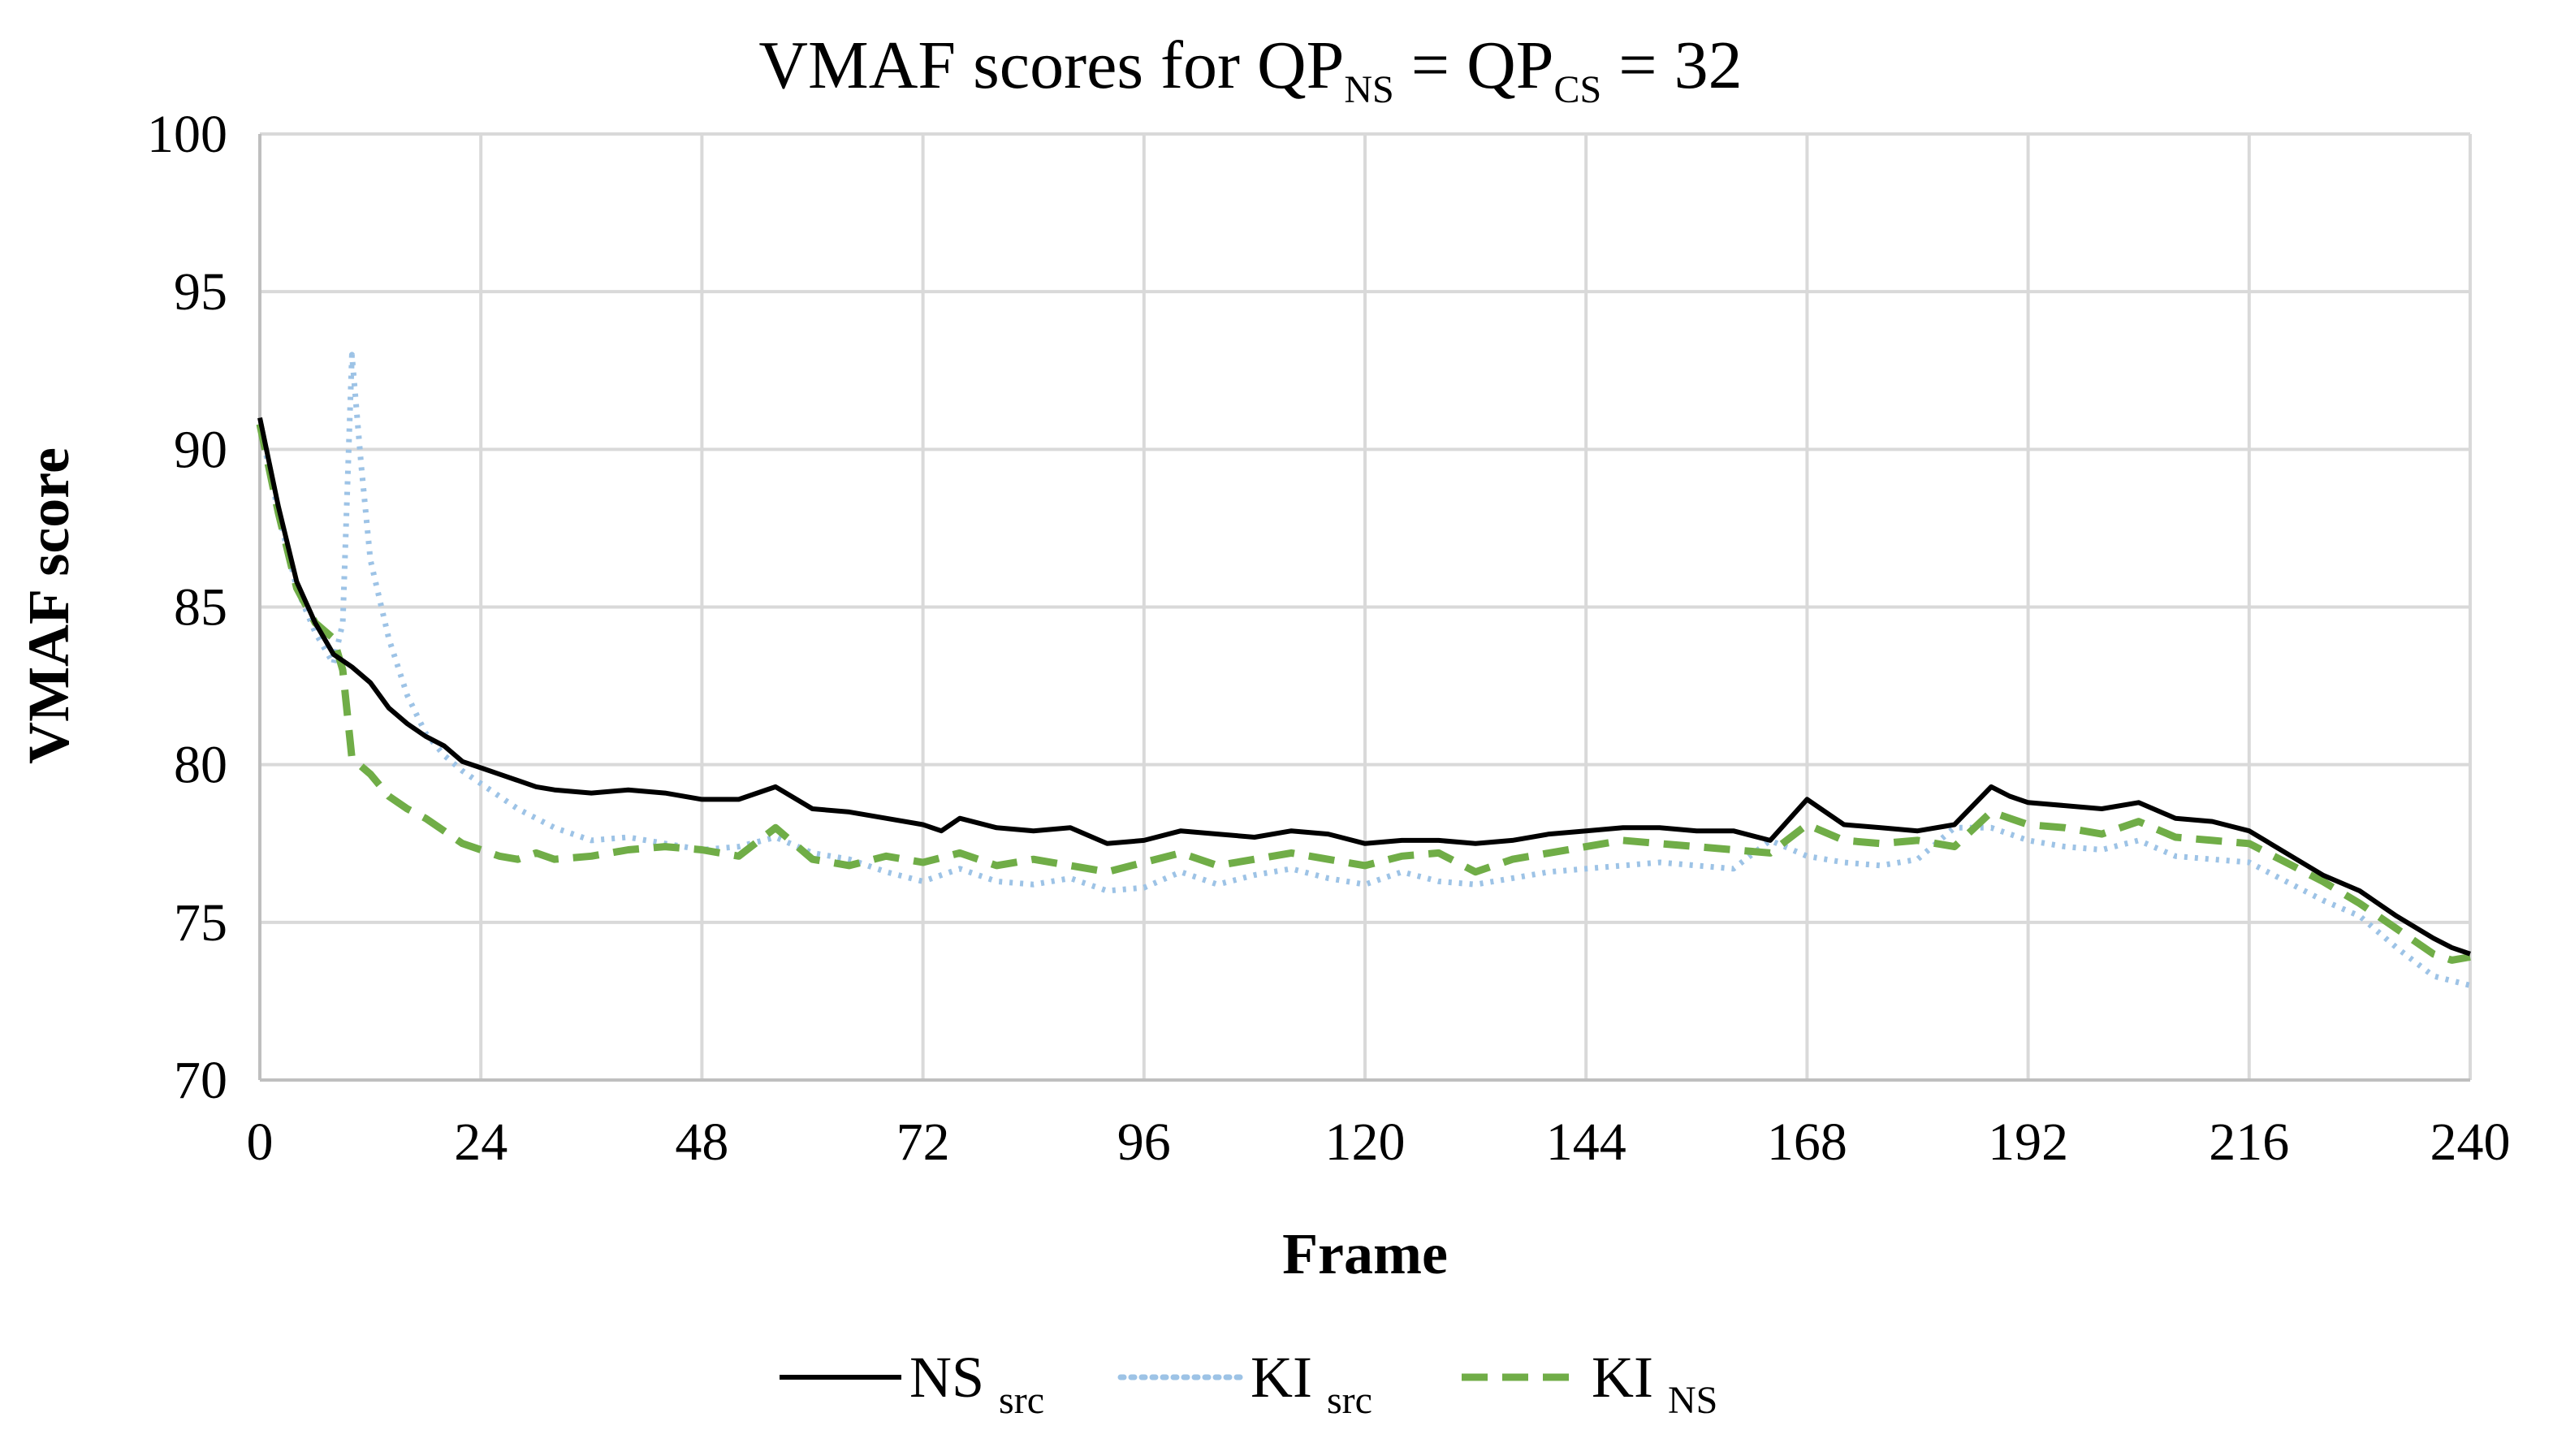 The width and height of the screenshot is (2553, 1456). I want to click on x-tick-label: 192, so click(2028, 1142).